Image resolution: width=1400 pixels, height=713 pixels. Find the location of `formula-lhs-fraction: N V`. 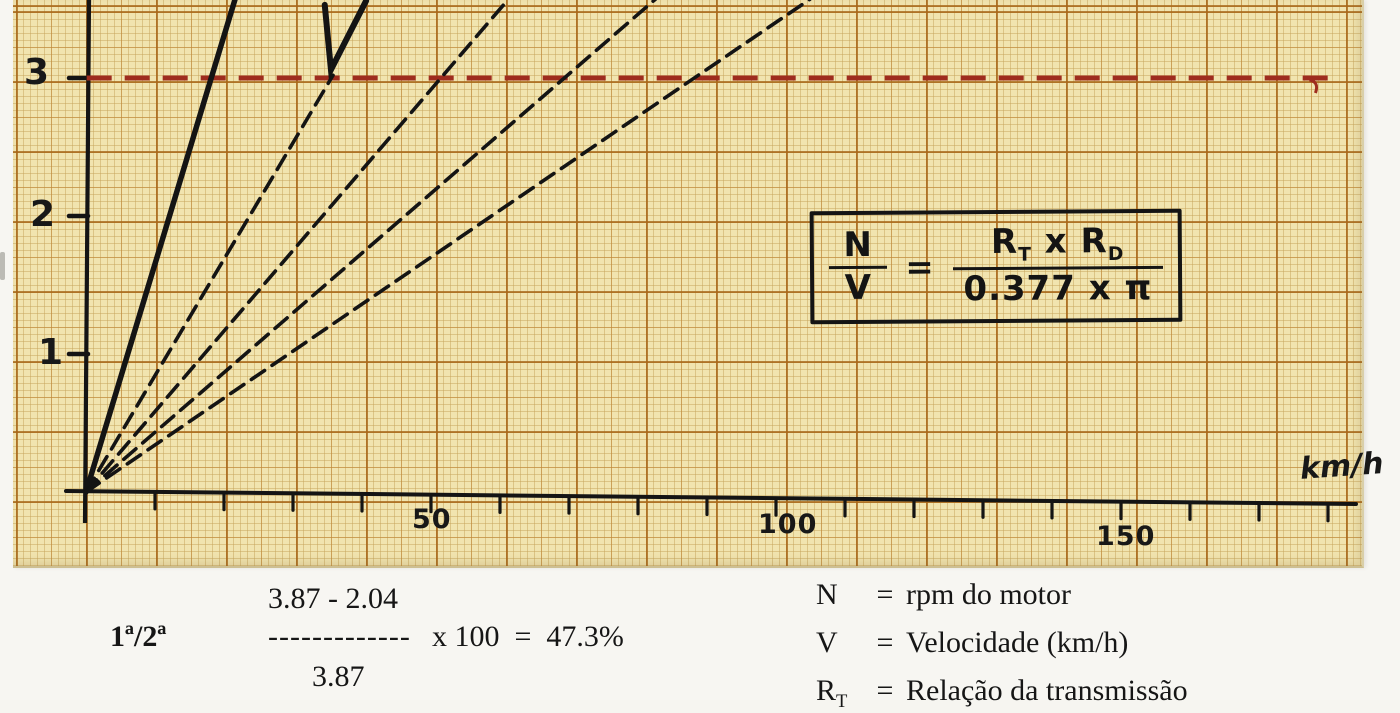

formula-lhs-fraction: N V is located at coordinates (858, 267).